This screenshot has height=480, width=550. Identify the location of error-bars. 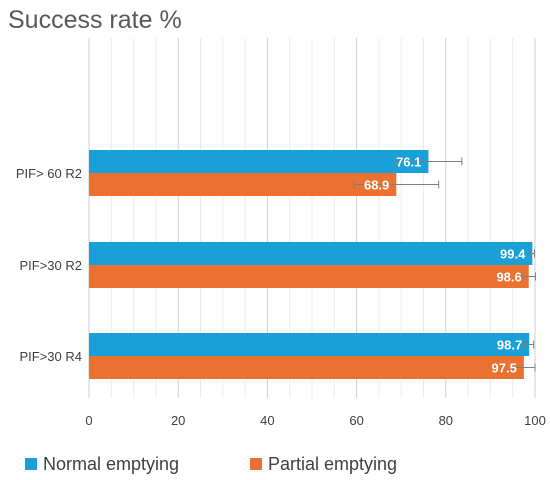
(444, 264).